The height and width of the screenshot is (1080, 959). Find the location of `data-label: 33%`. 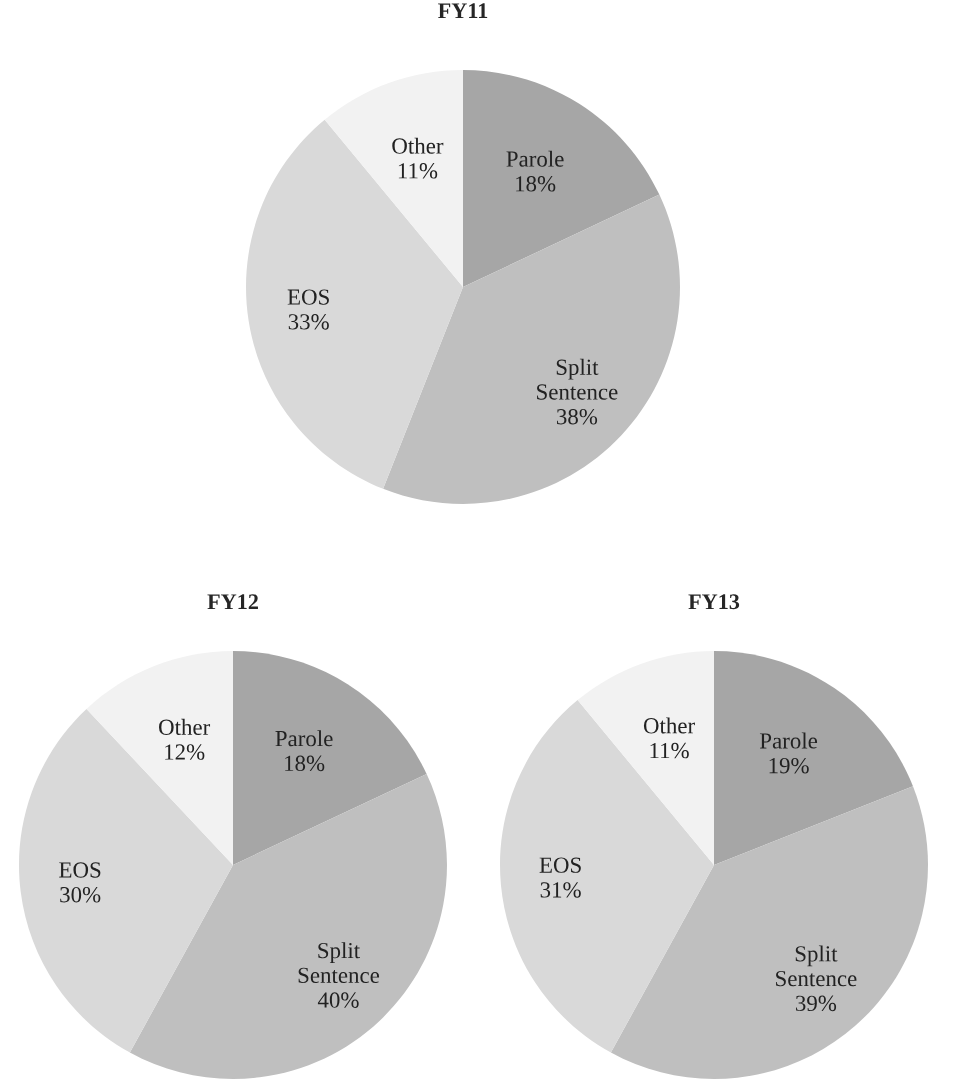

data-label: 33% is located at coordinates (308, 322).